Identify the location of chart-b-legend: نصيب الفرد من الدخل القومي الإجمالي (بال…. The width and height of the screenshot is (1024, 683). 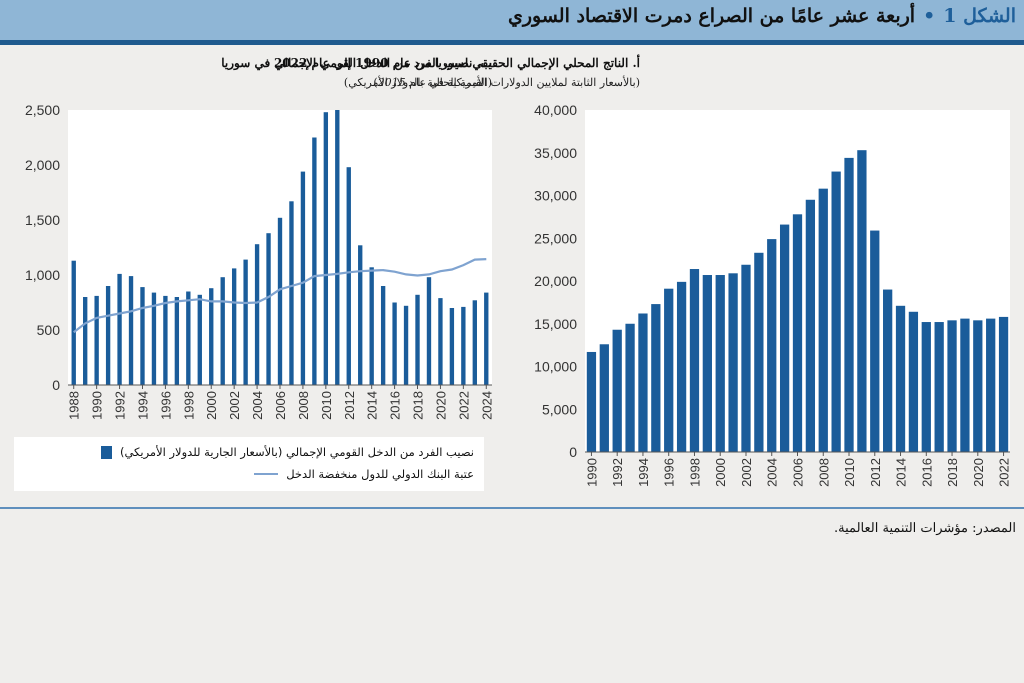
(249, 464).